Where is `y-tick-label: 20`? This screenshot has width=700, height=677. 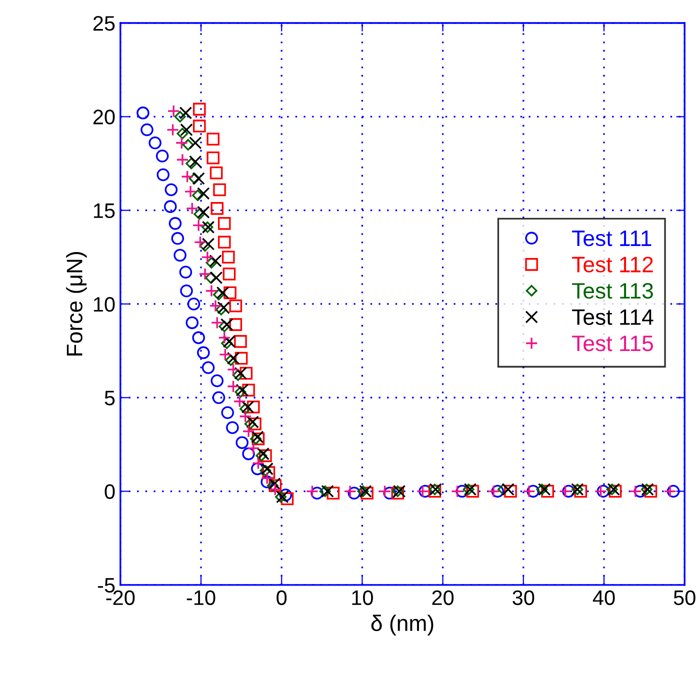 y-tick-label: 20 is located at coordinates (104, 117).